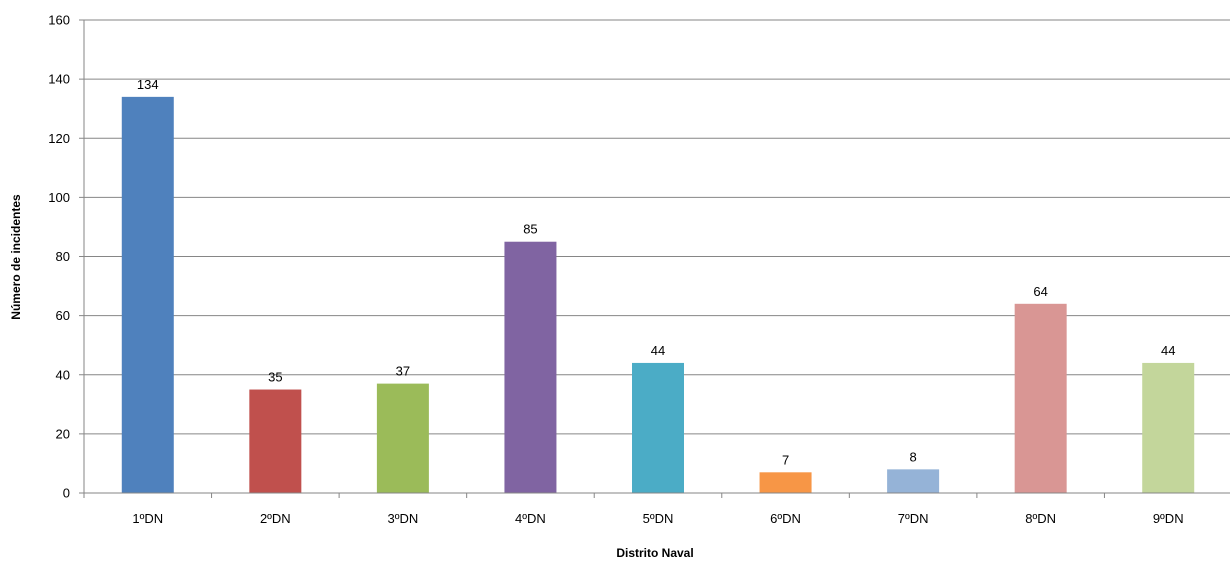  What do you see at coordinates (63, 256) in the screenshot?
I see `y-tick-label: 80` at bounding box center [63, 256].